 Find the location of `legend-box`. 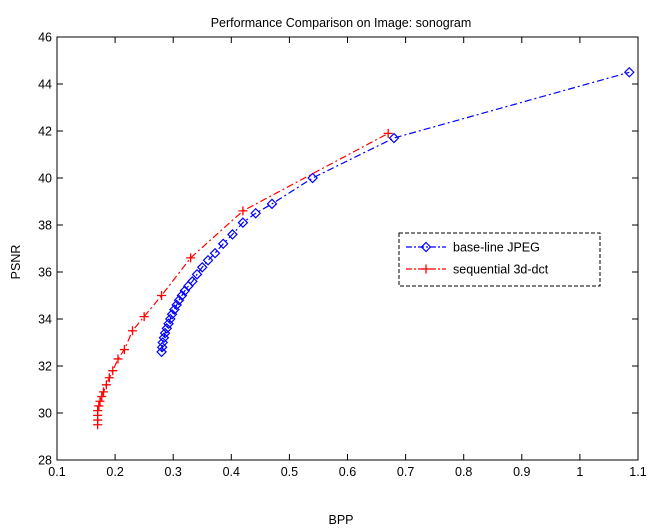

legend-box is located at coordinates (499, 259).